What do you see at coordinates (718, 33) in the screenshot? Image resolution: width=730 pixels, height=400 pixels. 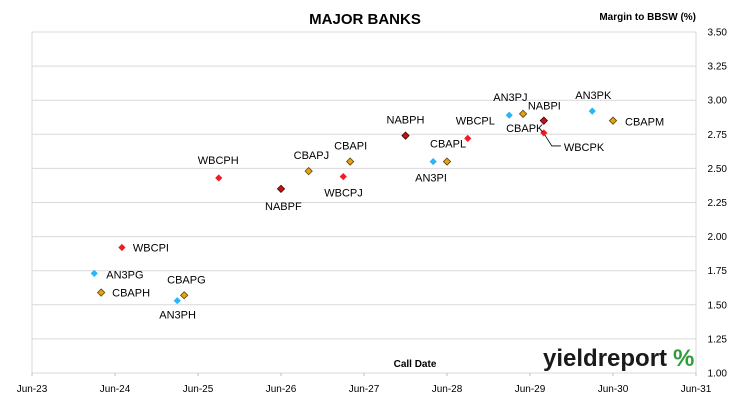 I see `y-tick-label: 3.50` at bounding box center [718, 33].